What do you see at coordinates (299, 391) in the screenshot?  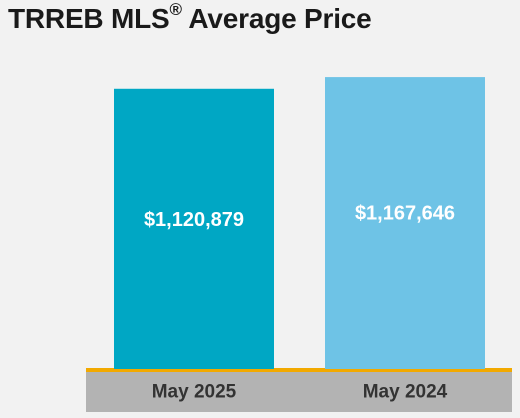 I see `category-axis-band` at bounding box center [299, 391].